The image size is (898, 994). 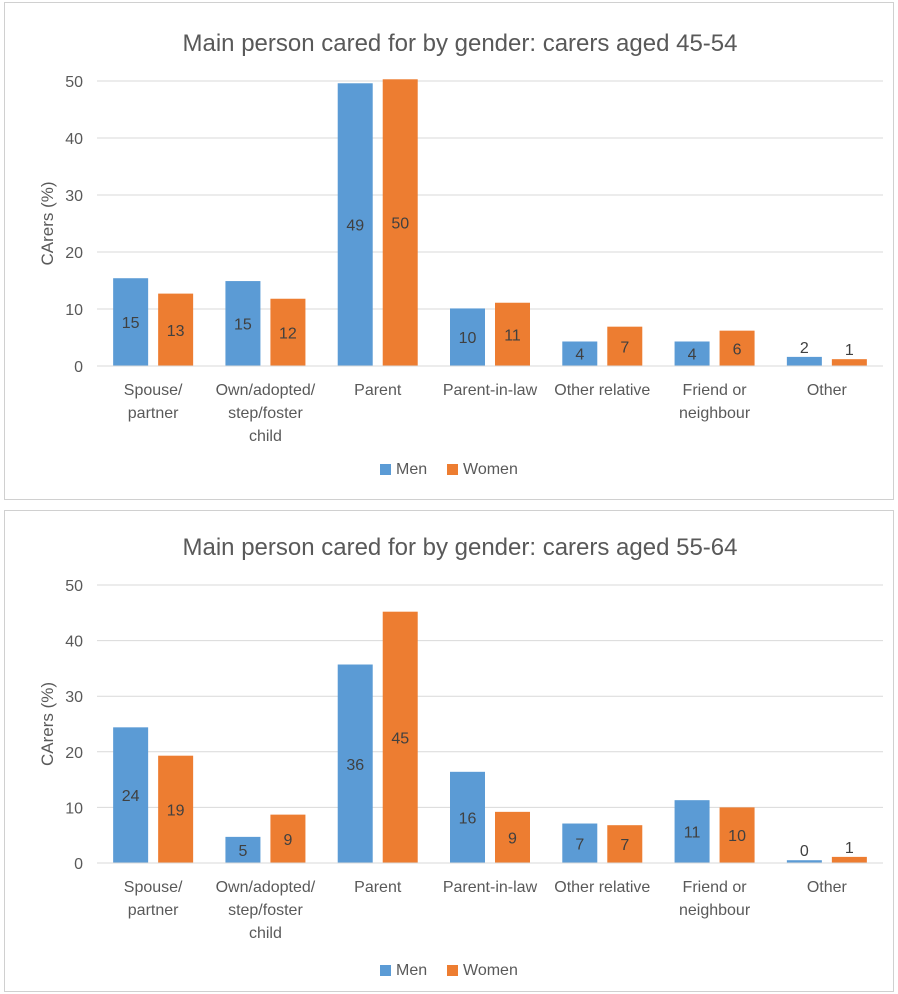 I want to click on y-tick-label: 10, so click(x=74, y=310).